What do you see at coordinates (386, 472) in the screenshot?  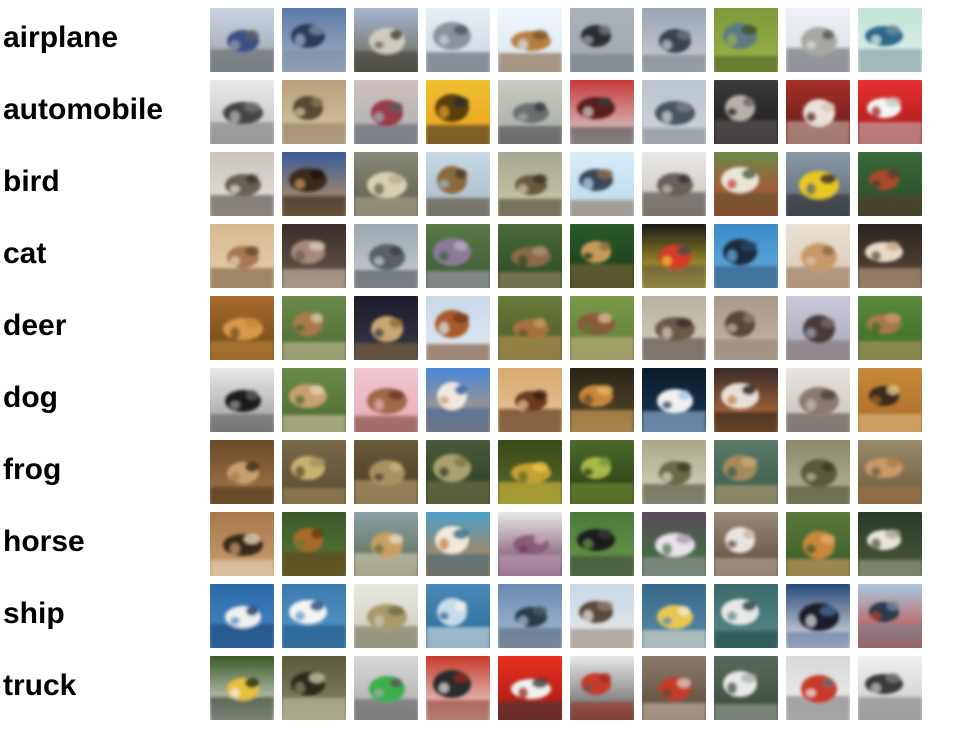 I see `image-thumbnail-toad` at bounding box center [386, 472].